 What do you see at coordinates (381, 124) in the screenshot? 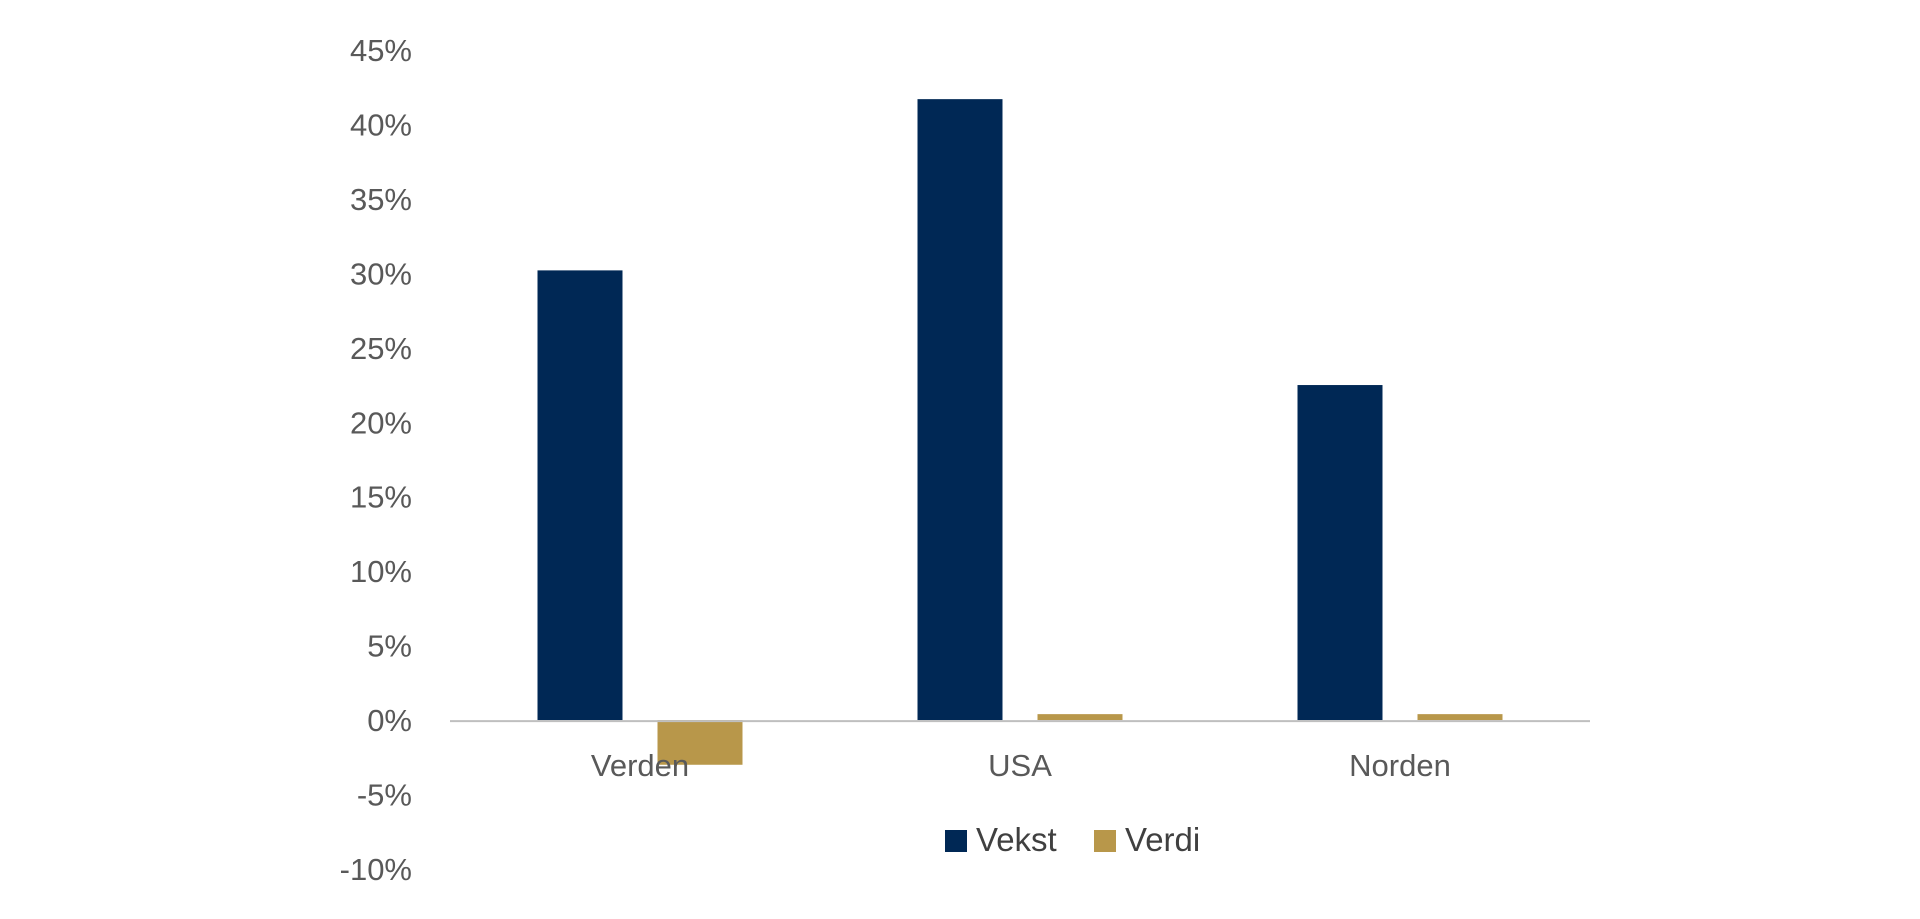
I see `y-tick-label: 40%` at bounding box center [381, 124].